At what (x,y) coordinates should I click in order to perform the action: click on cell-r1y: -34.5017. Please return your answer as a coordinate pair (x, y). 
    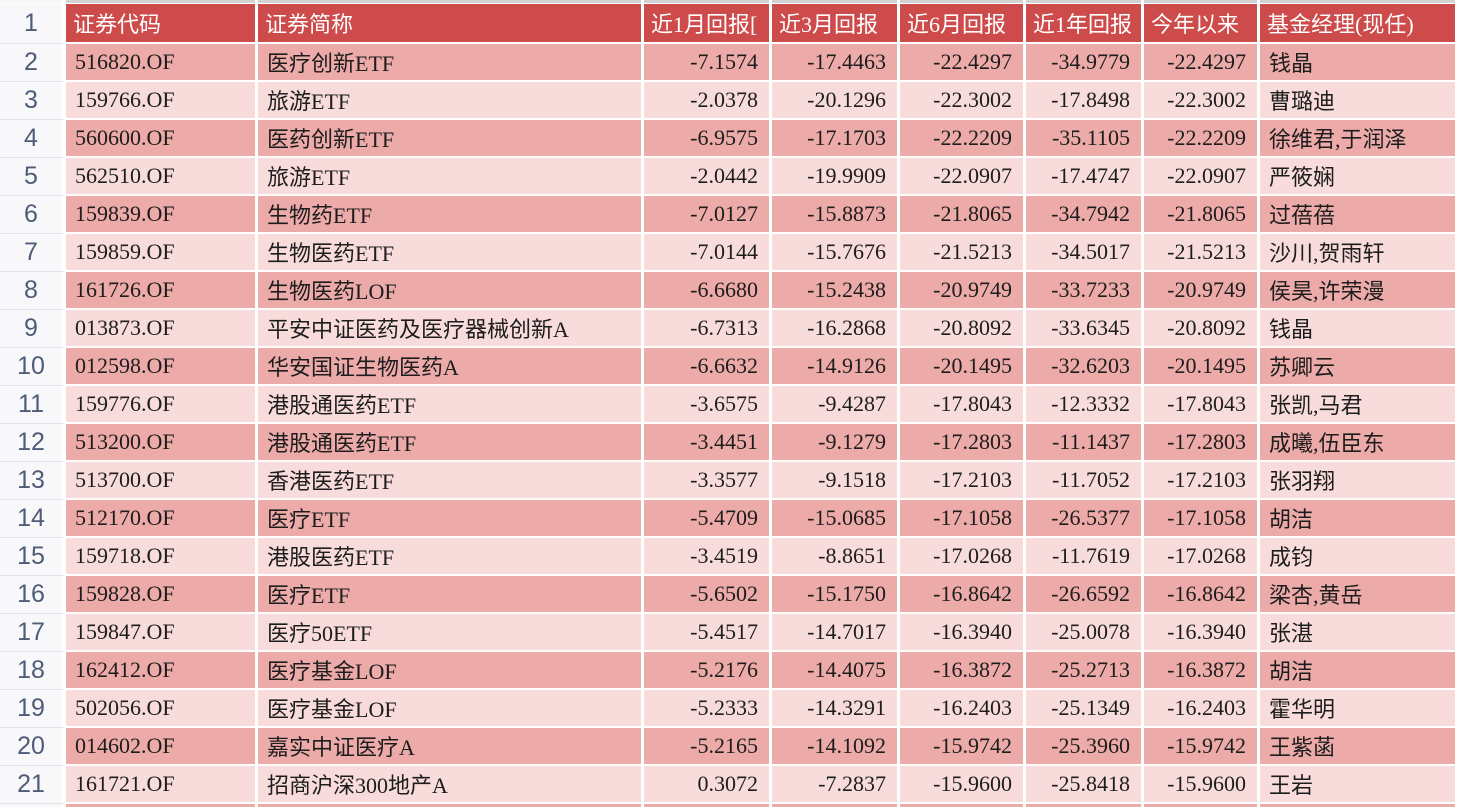
    Looking at the image, I should click on (1085, 253).